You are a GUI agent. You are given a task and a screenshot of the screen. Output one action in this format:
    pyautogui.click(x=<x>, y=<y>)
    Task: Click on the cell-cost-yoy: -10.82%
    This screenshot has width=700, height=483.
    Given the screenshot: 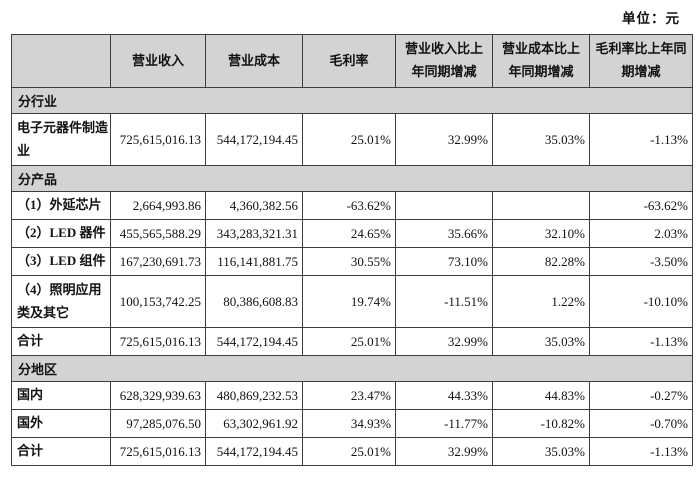 What is the action you would take?
    pyautogui.click(x=541, y=423)
    